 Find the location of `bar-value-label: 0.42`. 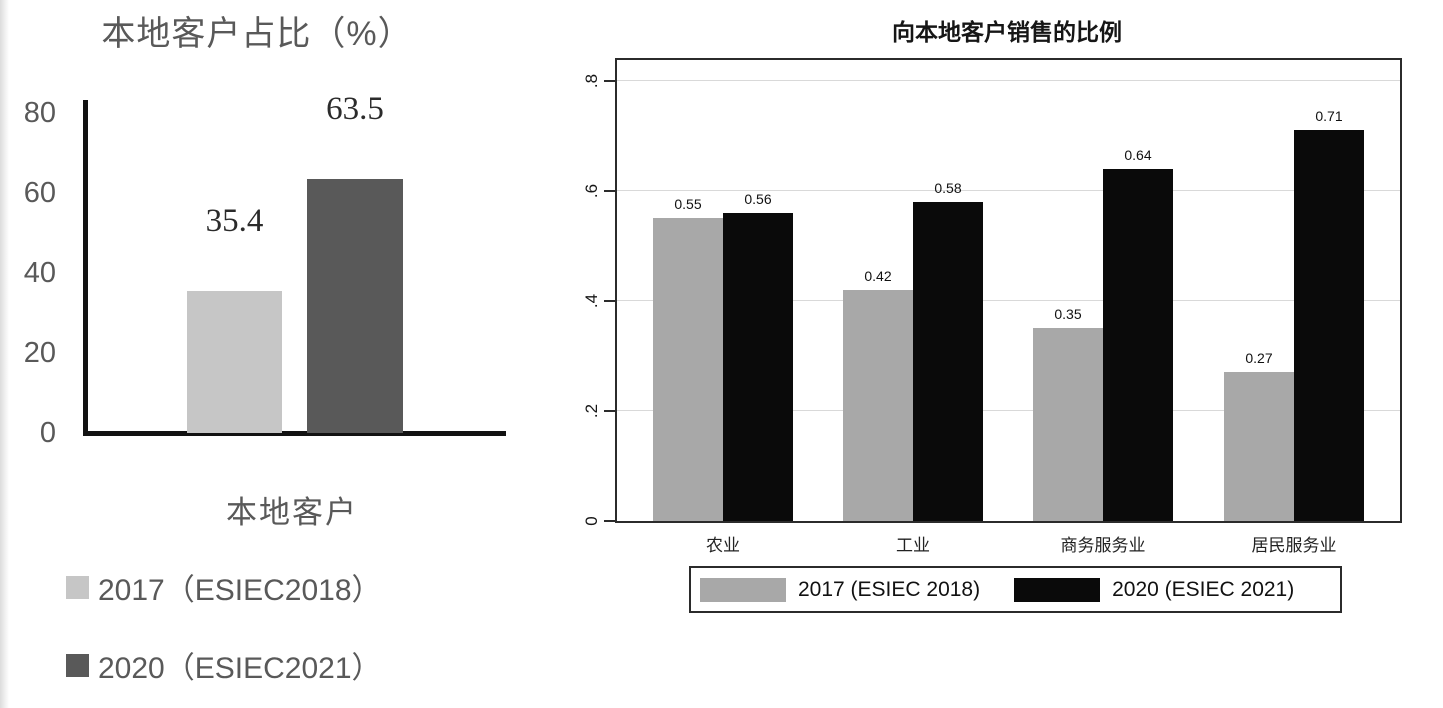

bar-value-label: 0.42 is located at coordinates (878, 276).